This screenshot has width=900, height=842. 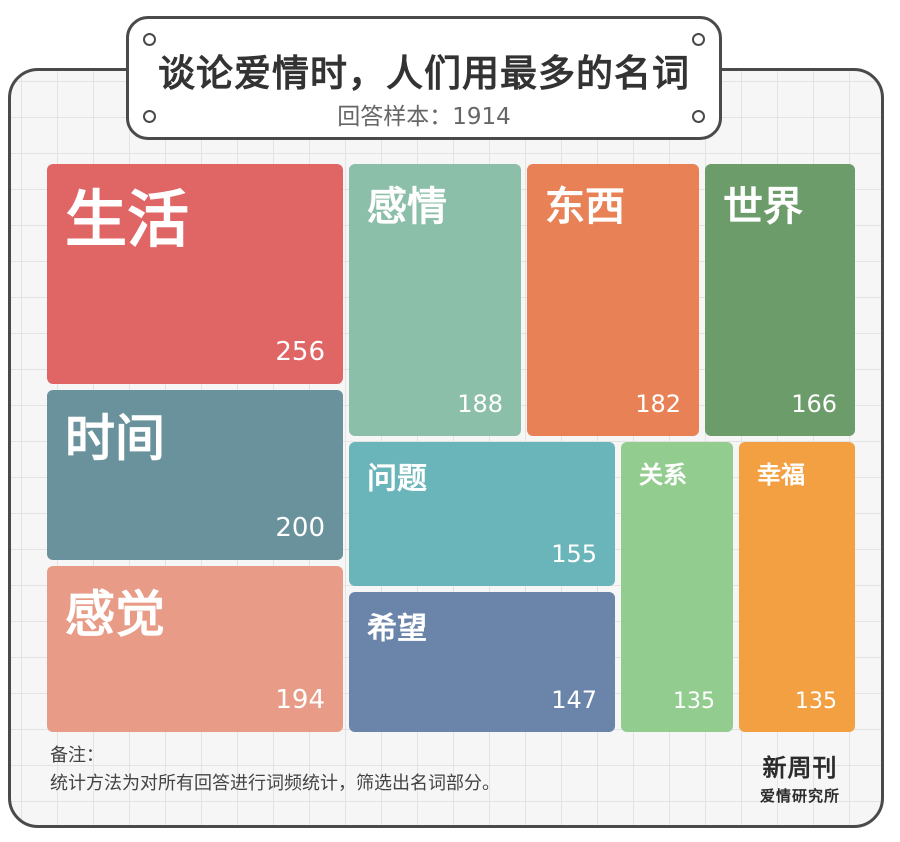 What do you see at coordinates (275, 783) in the screenshot?
I see `footnote-text: 统计方法为对所有回答进行词频统计，筛选出名词部分。` at bounding box center [275, 783].